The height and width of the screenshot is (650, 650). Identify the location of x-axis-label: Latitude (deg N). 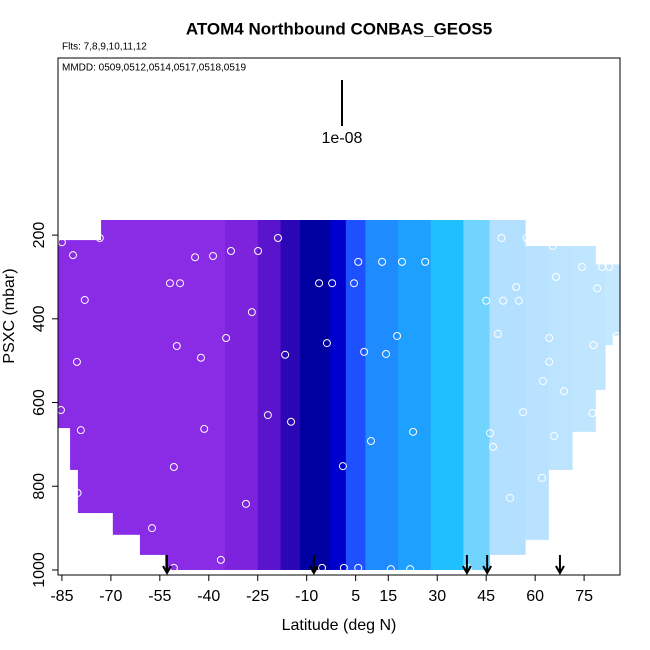
(339, 625).